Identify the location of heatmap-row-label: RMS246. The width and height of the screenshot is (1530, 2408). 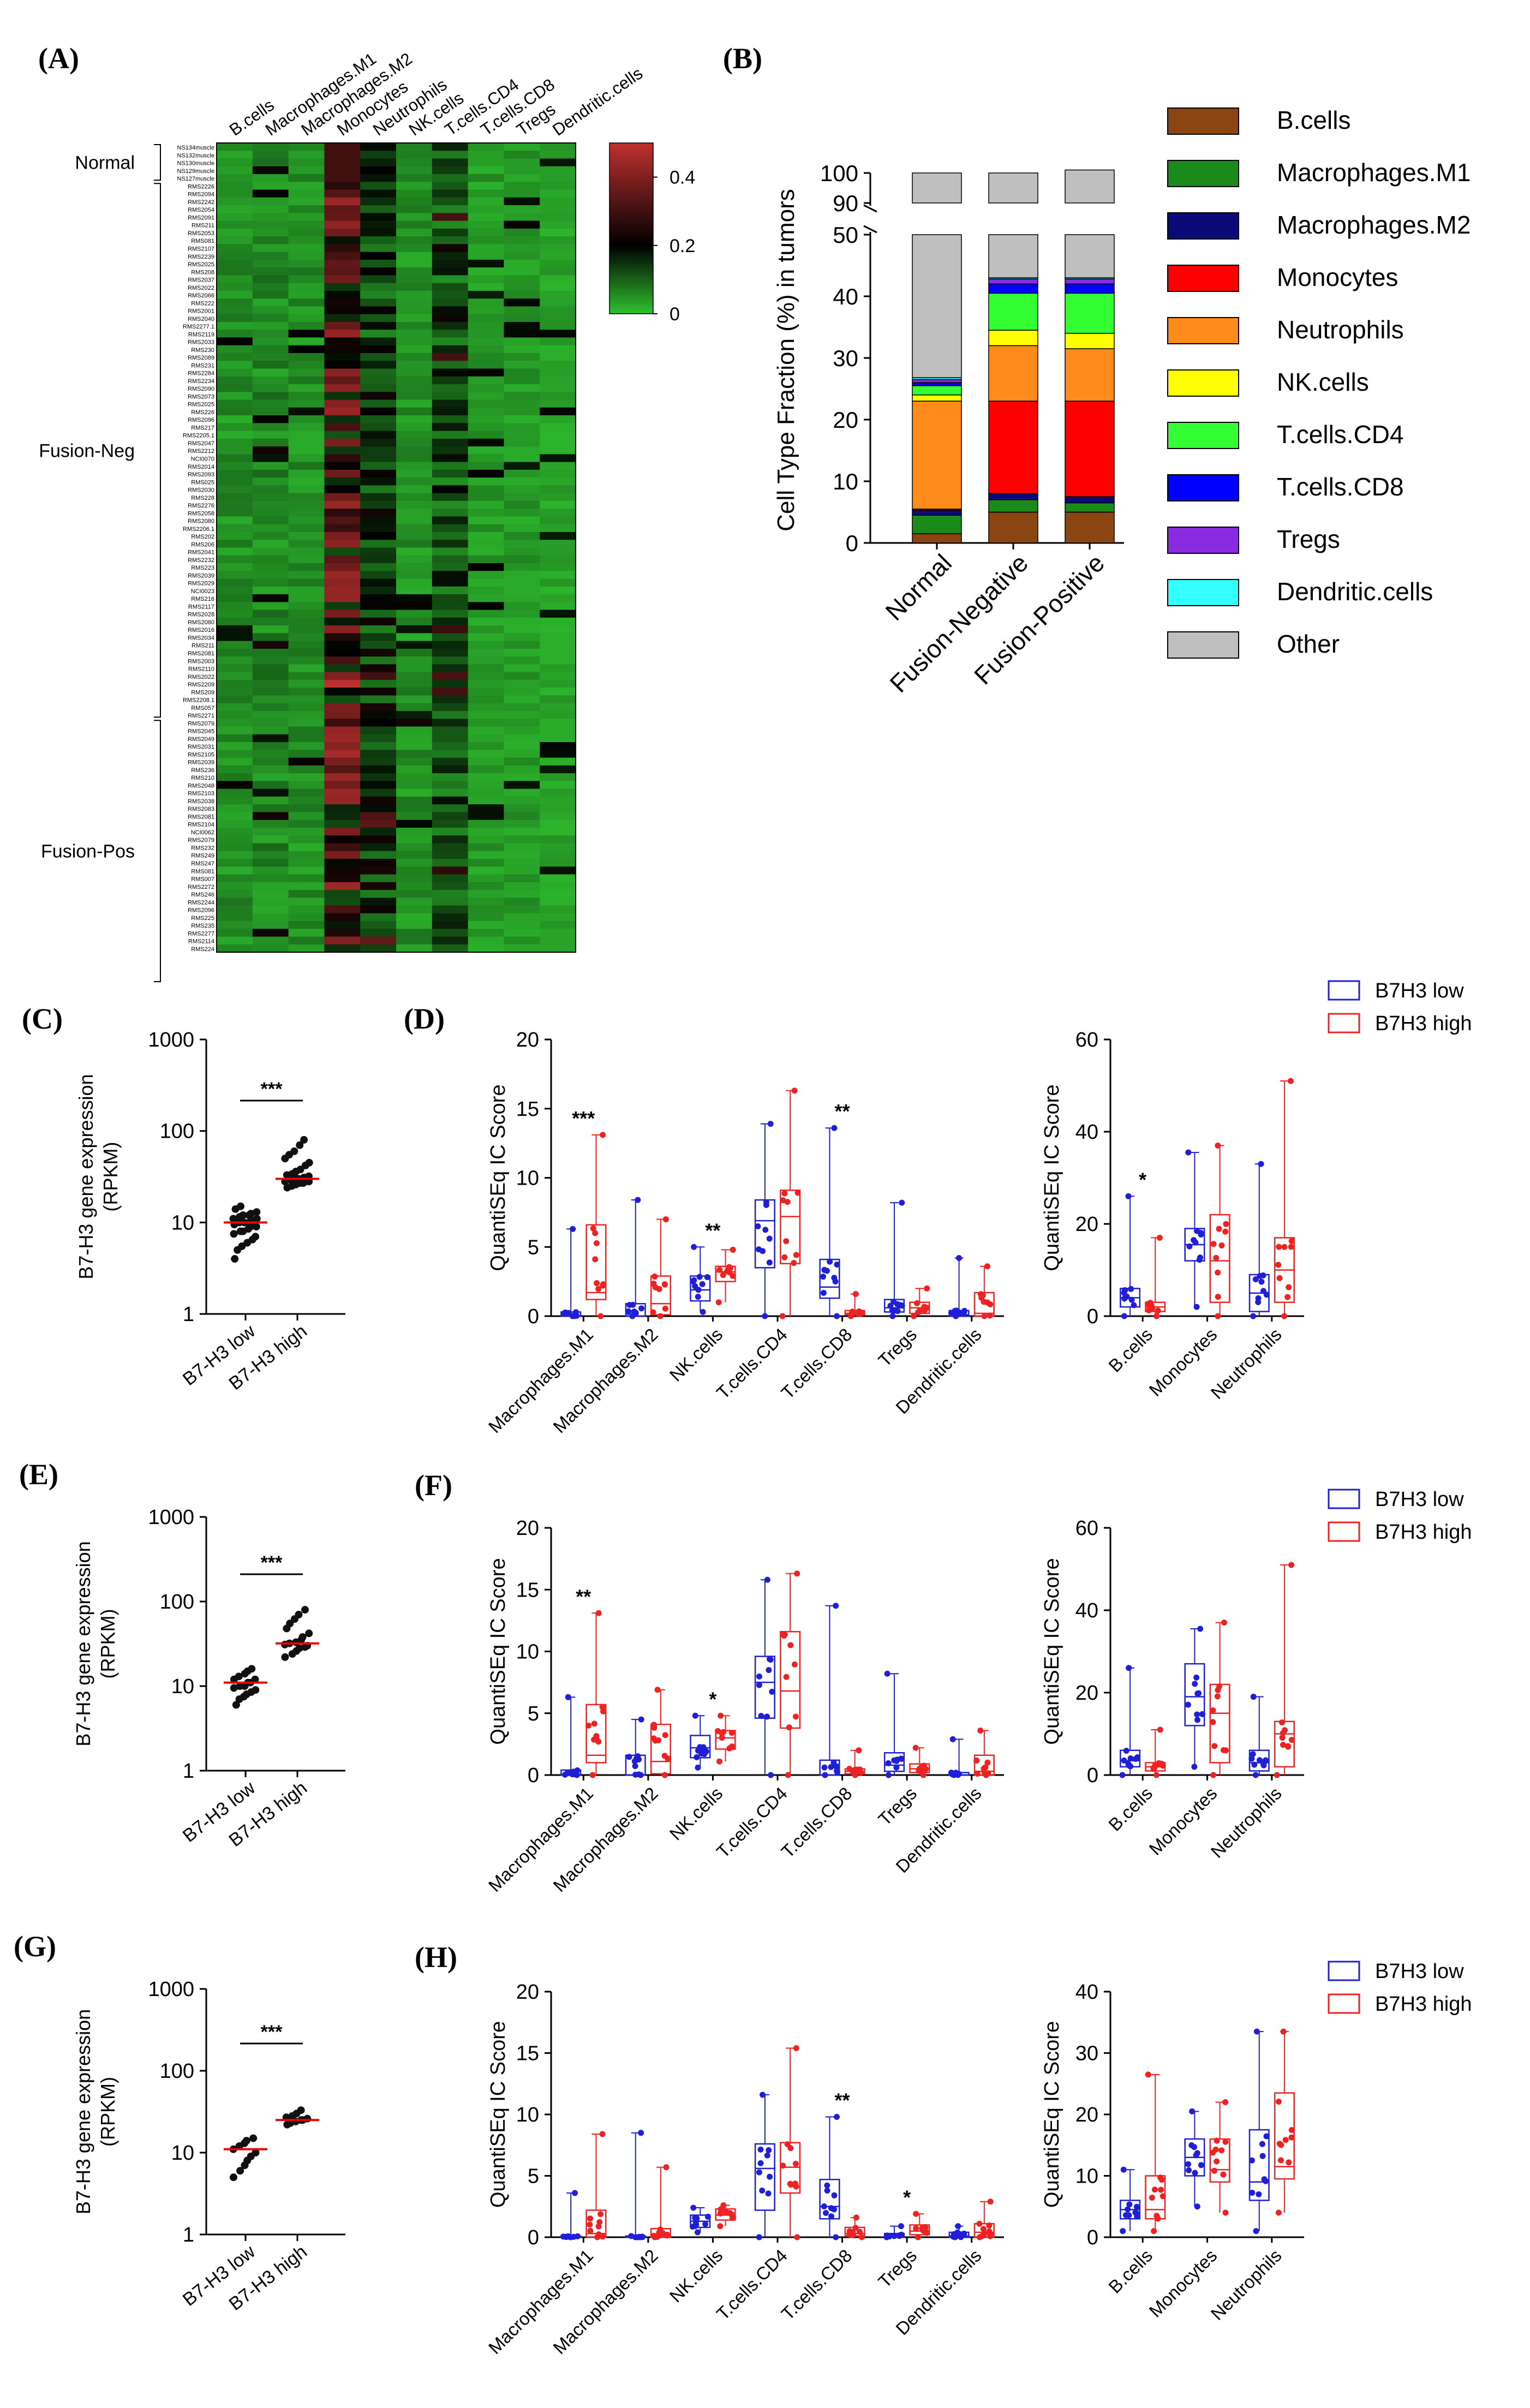
(203, 895).